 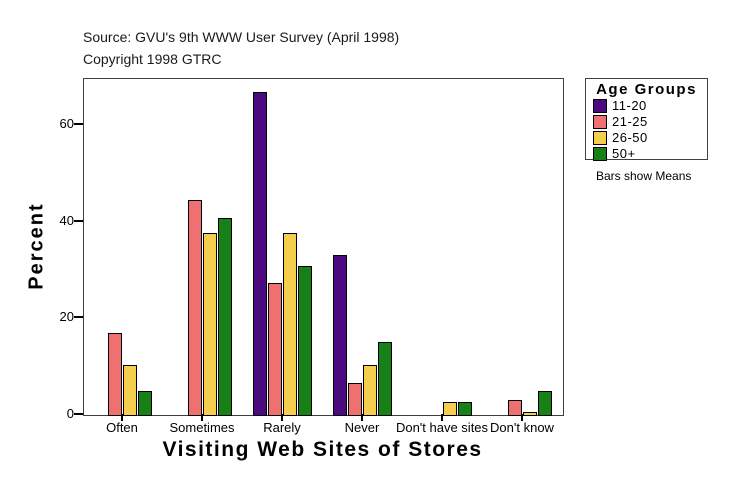 I want to click on bar-50+-often, so click(x=145, y=403).